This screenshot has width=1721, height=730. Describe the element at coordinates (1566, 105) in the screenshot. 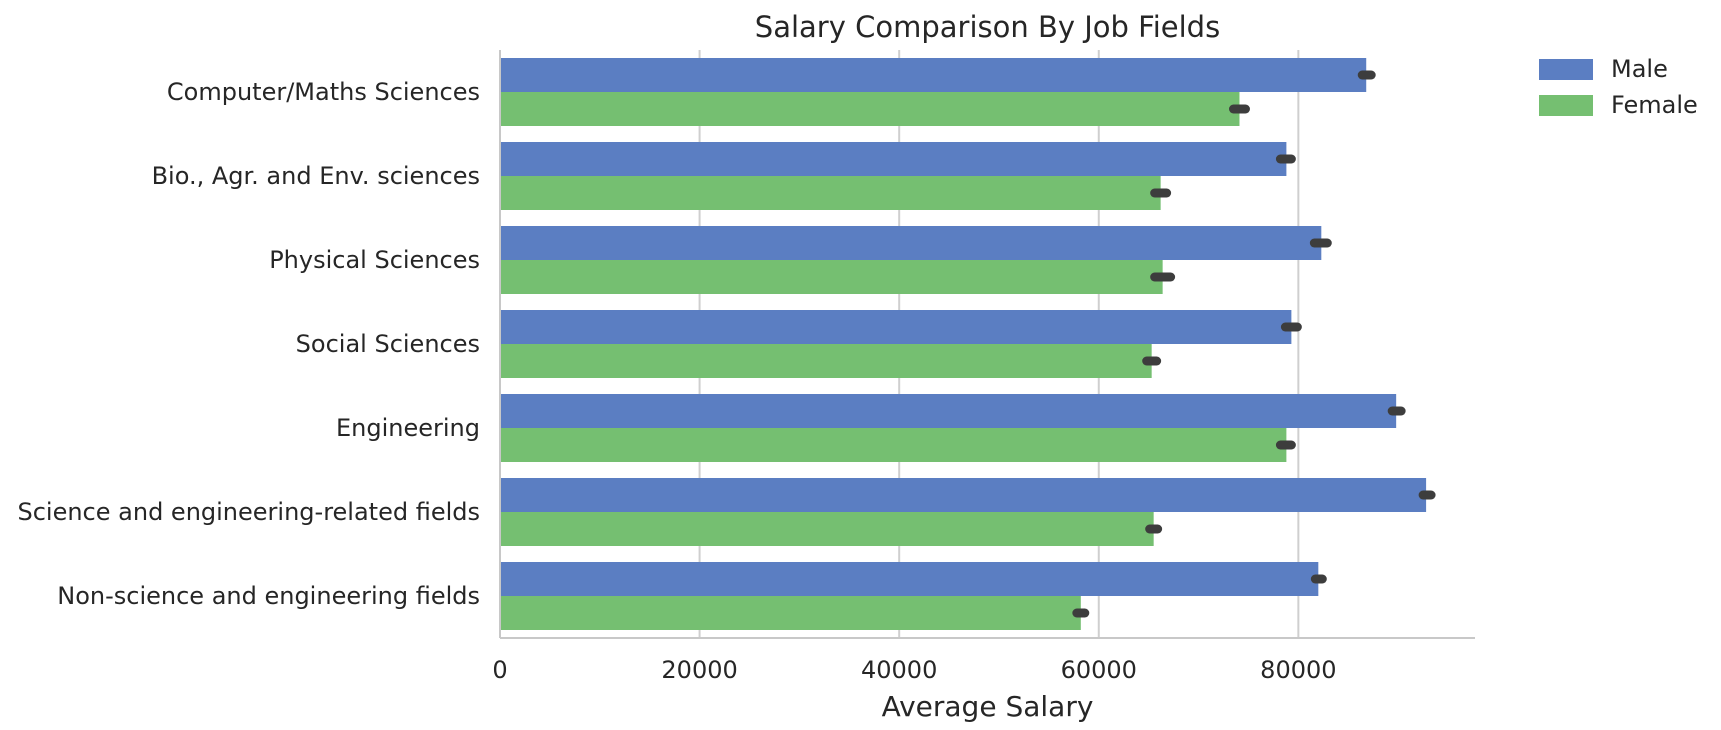

I see `legend-swatch-female` at that location.